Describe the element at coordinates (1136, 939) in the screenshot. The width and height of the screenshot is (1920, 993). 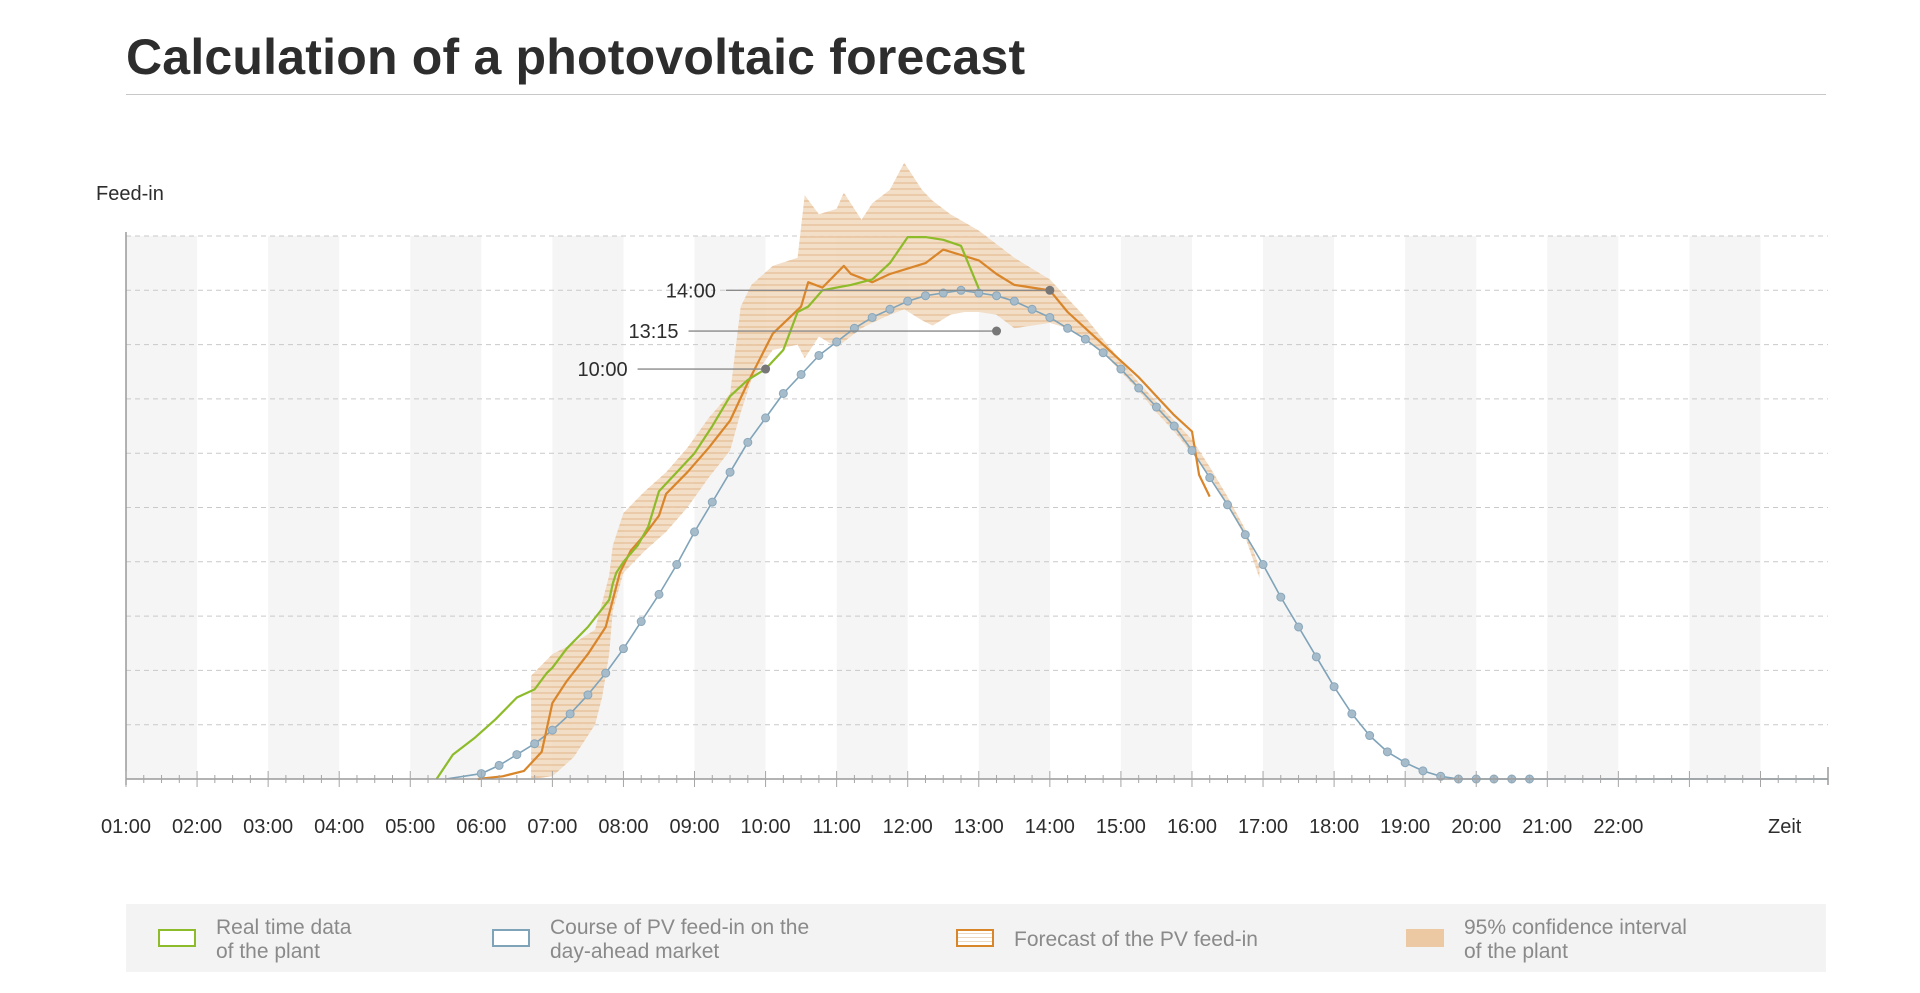
I see `legend-label: Forecast of the PV feed-in` at that location.